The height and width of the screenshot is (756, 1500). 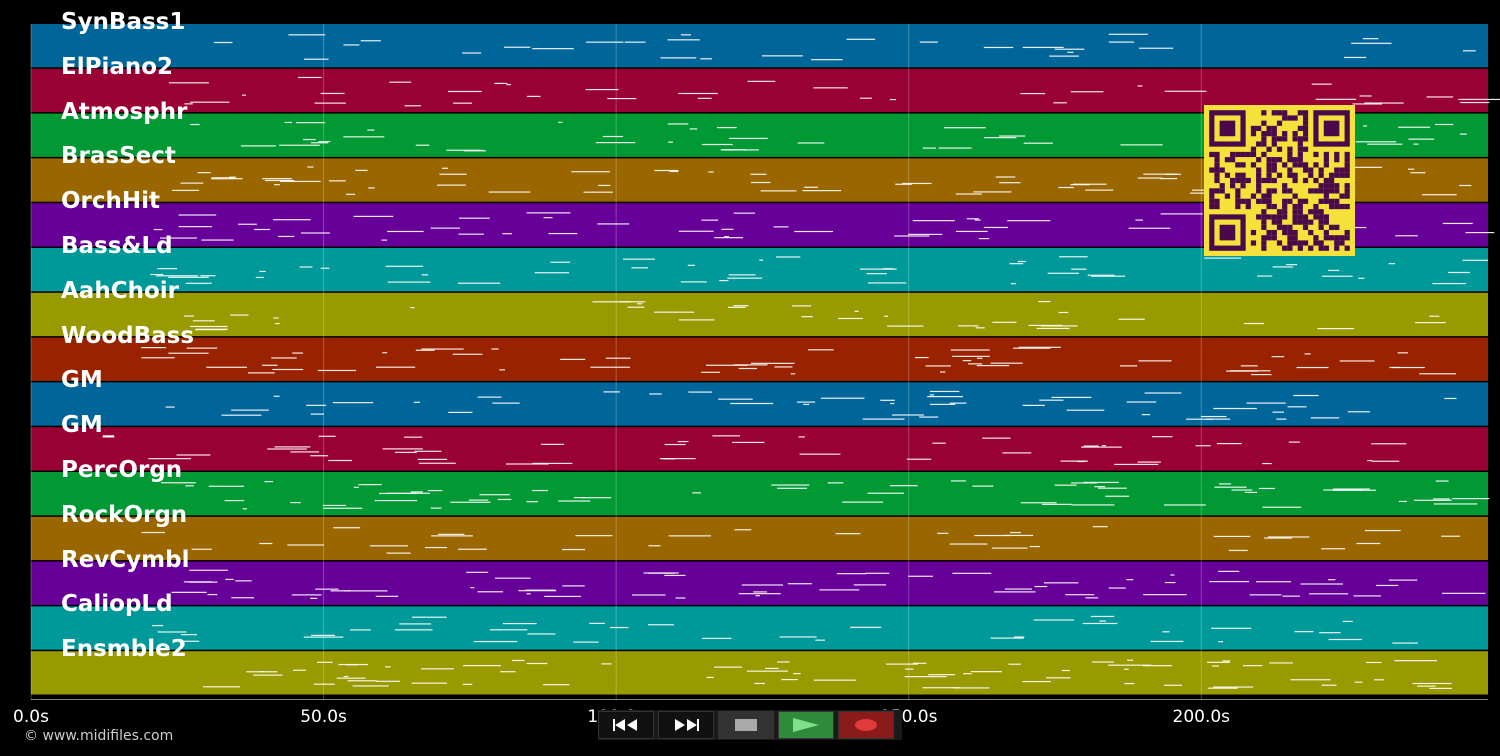 What do you see at coordinates (118, 156) in the screenshot?
I see `track-label: BrasSect` at bounding box center [118, 156].